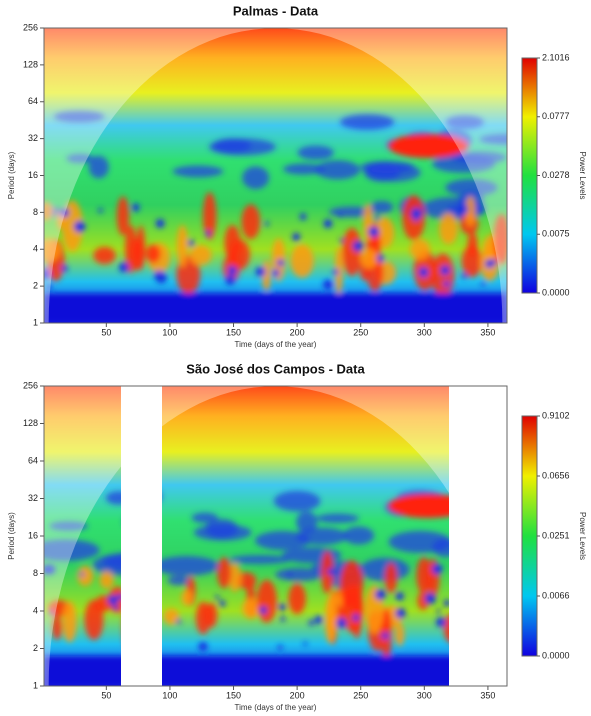 The height and width of the screenshot is (716, 591). I want to click on low-band, so click(275, 308).